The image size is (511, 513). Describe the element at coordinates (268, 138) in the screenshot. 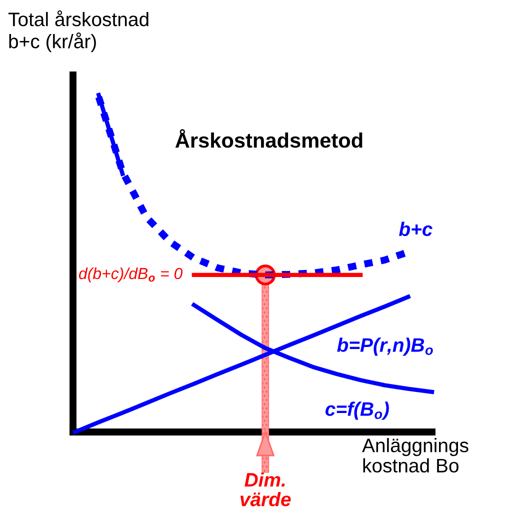

I see `text: Årskostnadsmetod` at that location.